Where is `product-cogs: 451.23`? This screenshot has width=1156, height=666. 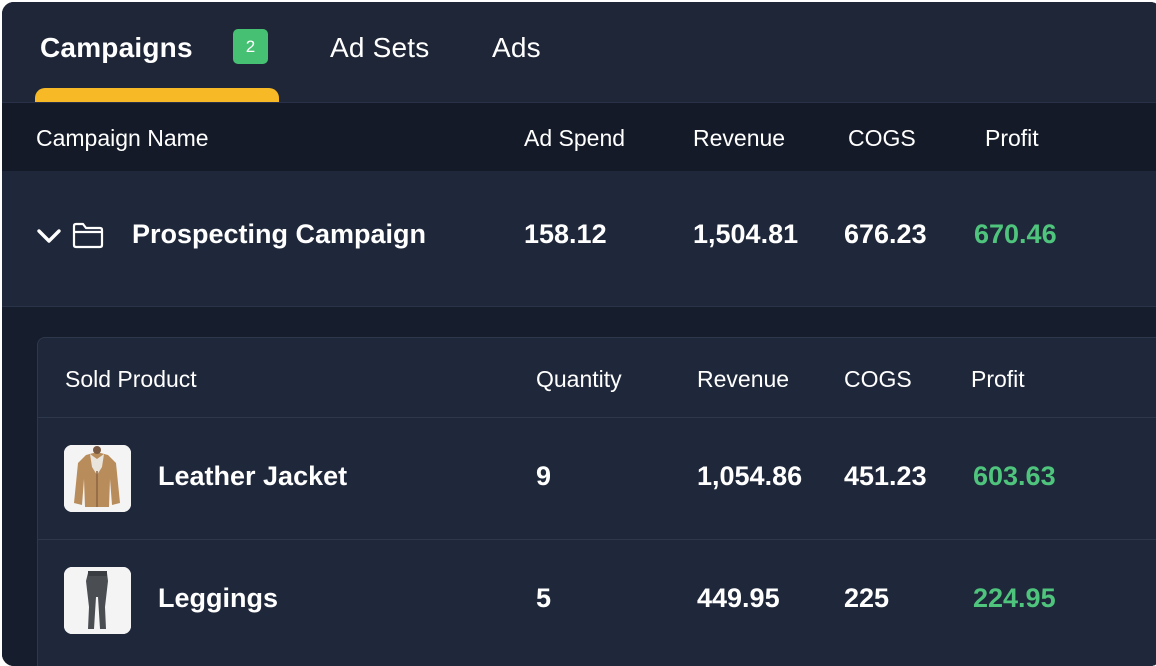
product-cogs: 451.23 is located at coordinates (885, 476).